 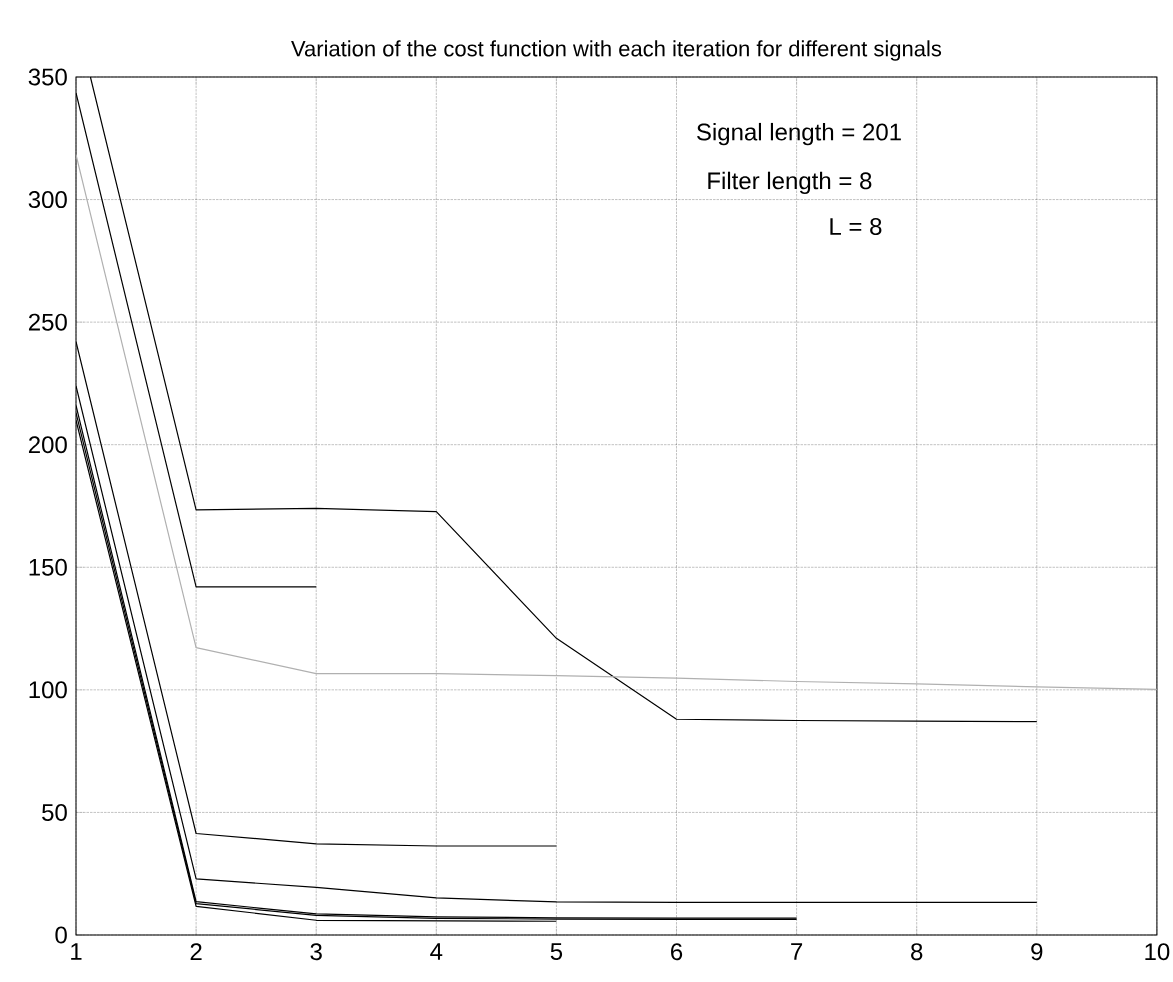 What do you see at coordinates (48, 690) in the screenshot?
I see `y-tick-label: 100` at bounding box center [48, 690].